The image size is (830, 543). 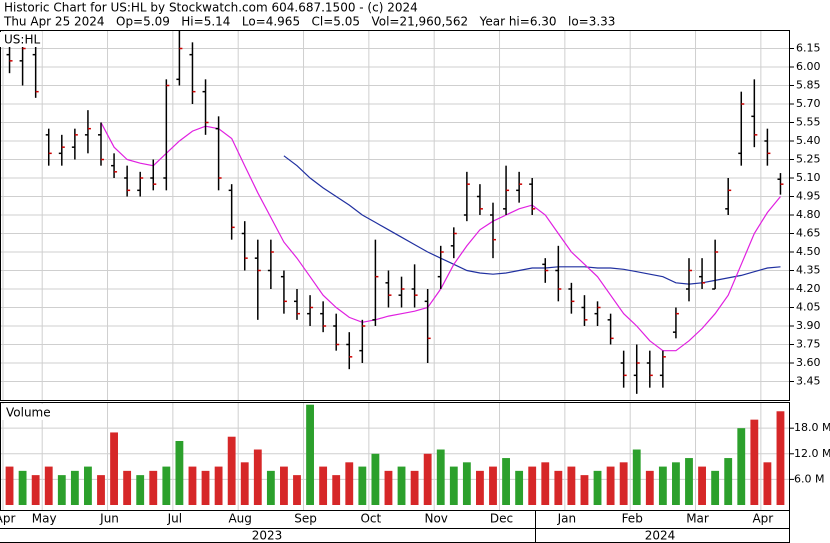 What do you see at coordinates (808, 381) in the screenshot?
I see `y-tick-label: 3.45` at bounding box center [808, 381].